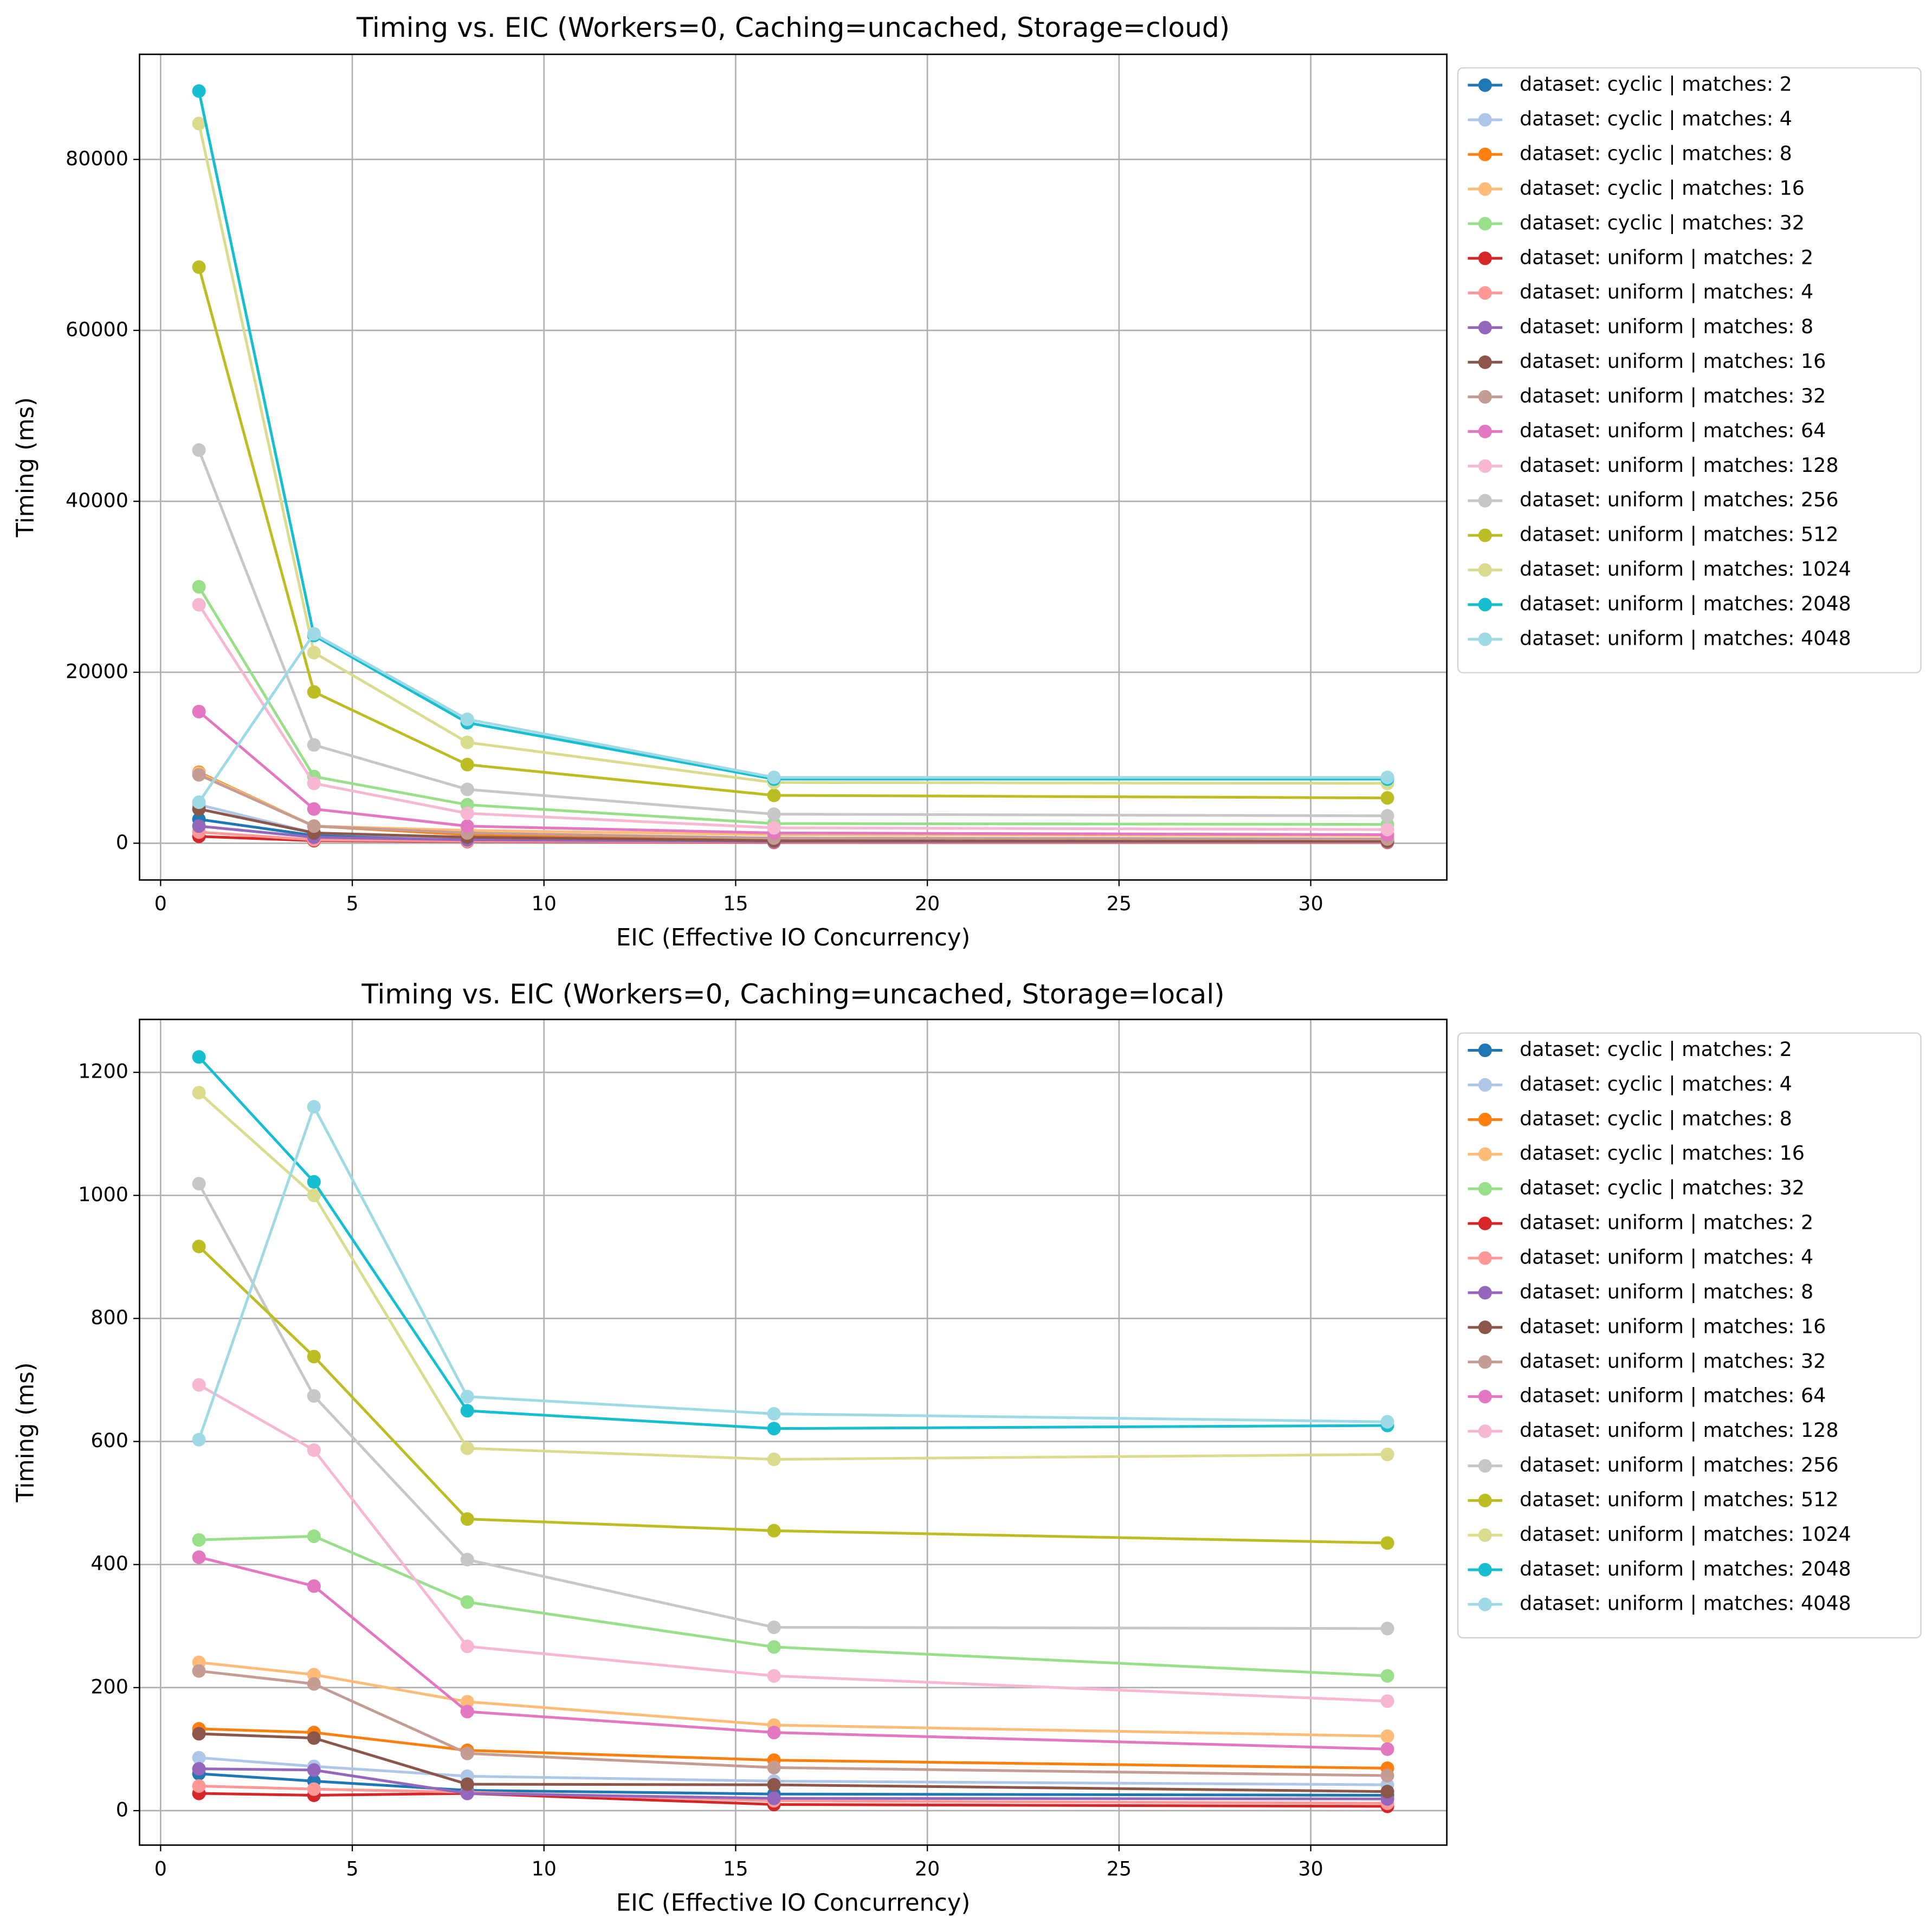 This screenshot has width=1932, height=1931. I want to click on x-tick-label: 25, so click(1120, 903).